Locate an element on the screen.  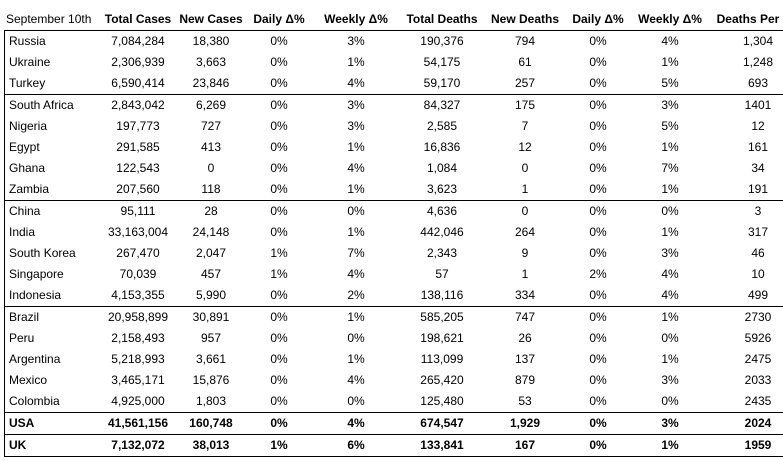
cell-deaths-per-1m: 12 is located at coordinates (758, 126).